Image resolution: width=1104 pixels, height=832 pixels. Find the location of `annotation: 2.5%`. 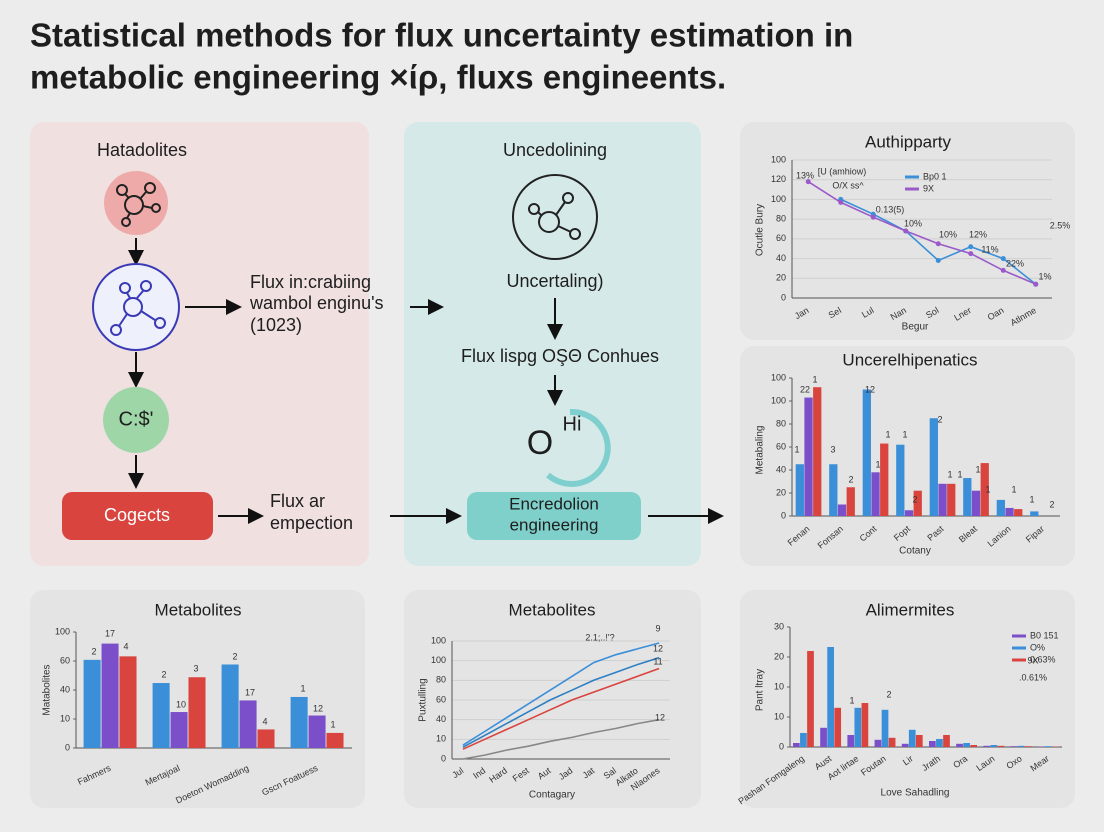

annotation: 2.5% is located at coordinates (1060, 225).